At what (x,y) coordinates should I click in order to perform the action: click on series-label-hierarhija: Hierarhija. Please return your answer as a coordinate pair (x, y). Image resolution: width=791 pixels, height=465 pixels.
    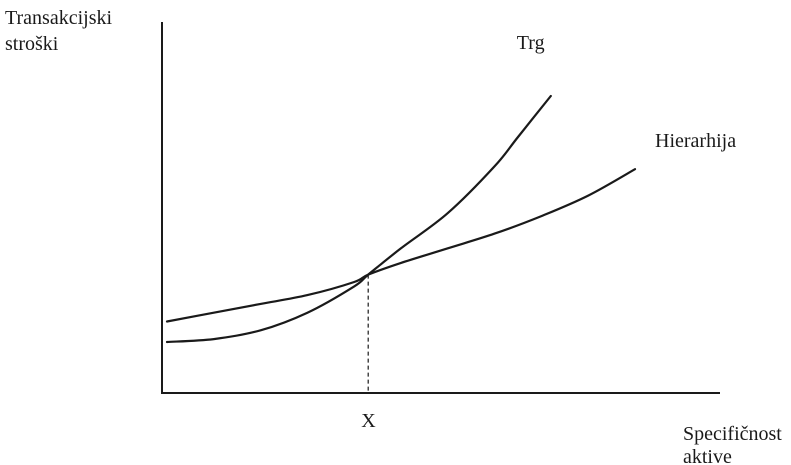
    Looking at the image, I should click on (695, 141).